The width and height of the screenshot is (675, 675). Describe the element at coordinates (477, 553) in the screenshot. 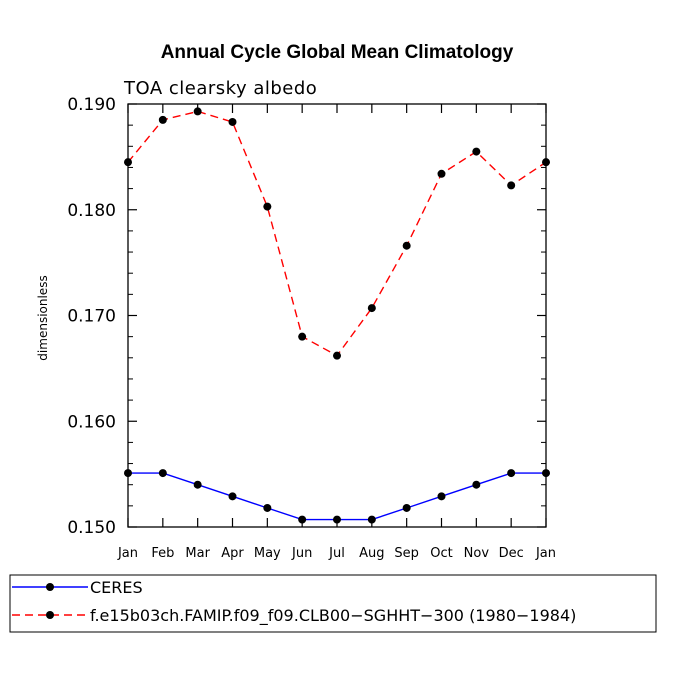

I see `x-tick-label: Nov` at that location.